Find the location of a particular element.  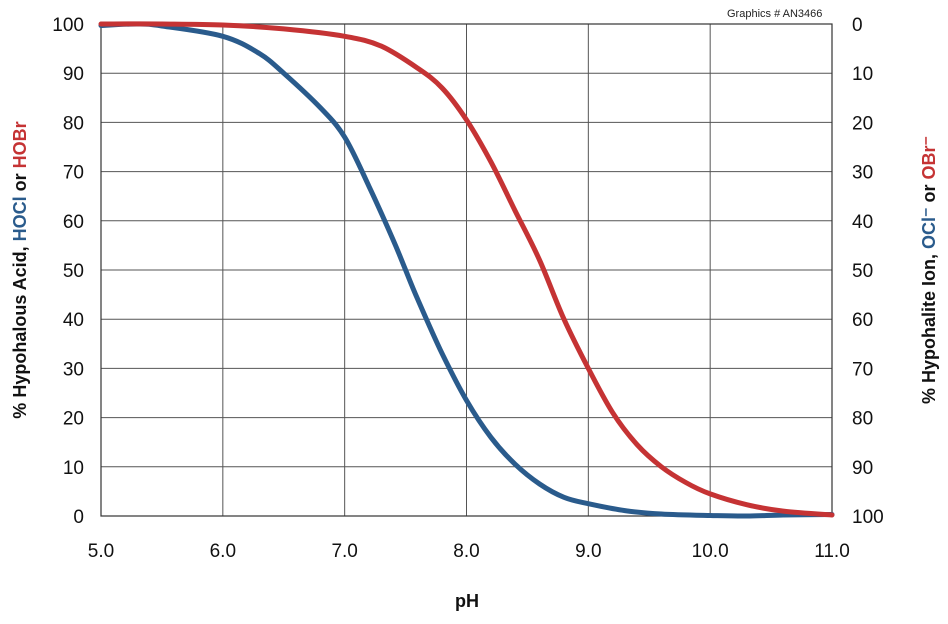

y-left-tick-labels: 0 10 20 30 40 50 60 70 80 90 100 is located at coordinates (68, 271).